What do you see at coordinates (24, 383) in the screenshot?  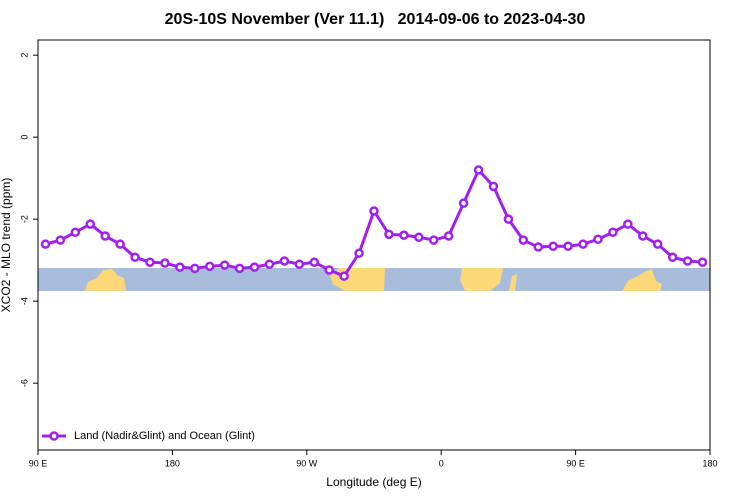 I see `y-tick-label: -6` at bounding box center [24, 383].